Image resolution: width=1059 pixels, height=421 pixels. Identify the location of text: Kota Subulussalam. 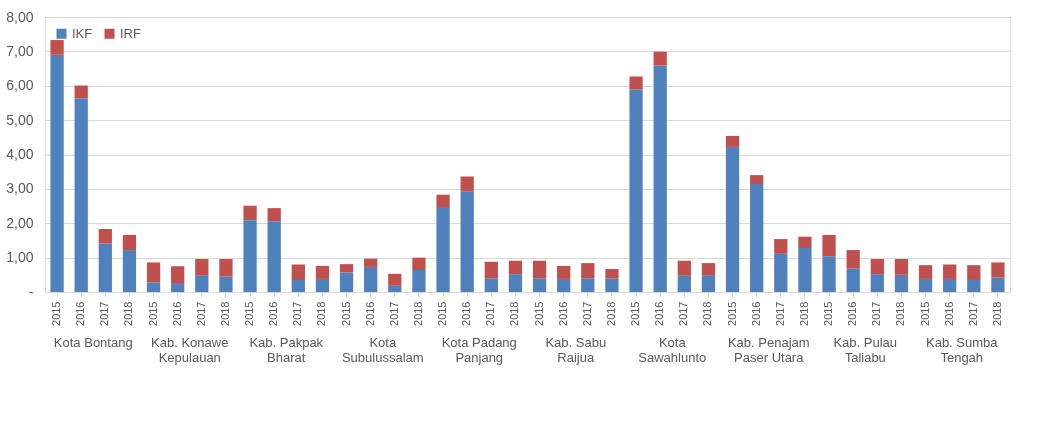
(382, 350).